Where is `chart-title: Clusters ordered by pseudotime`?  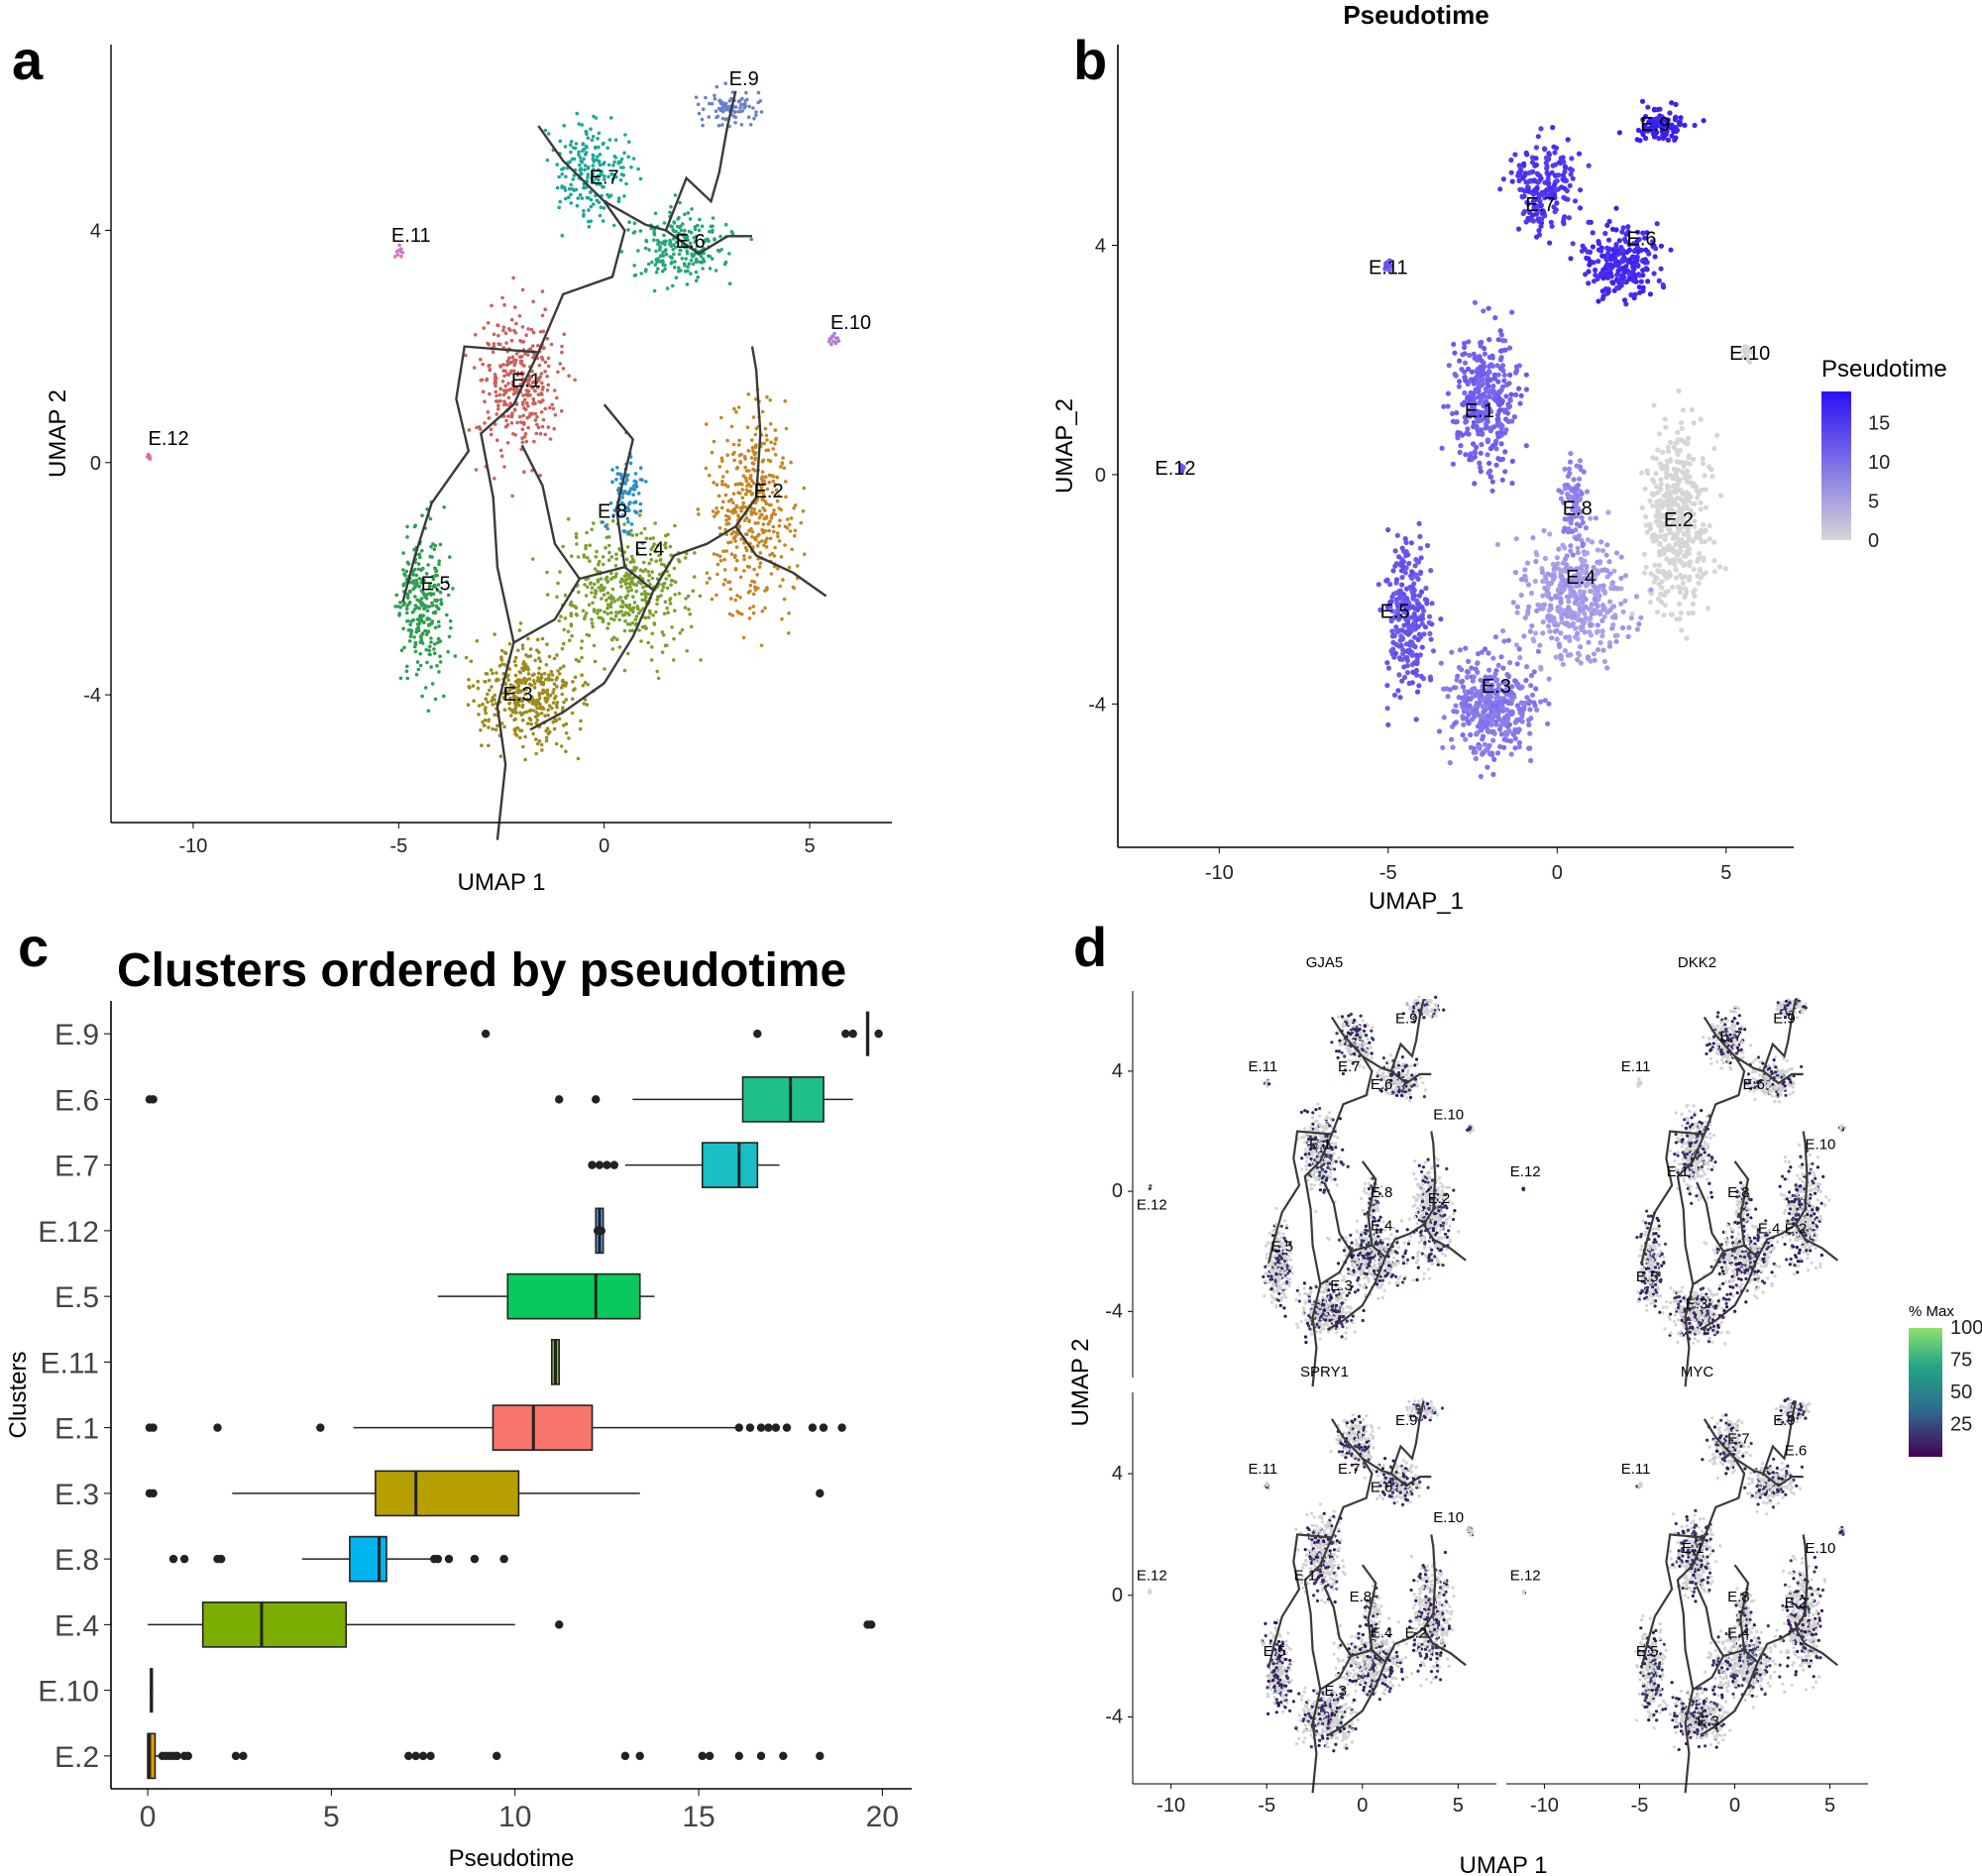
chart-title: Clusters ordered by pseudotime is located at coordinates (481, 971).